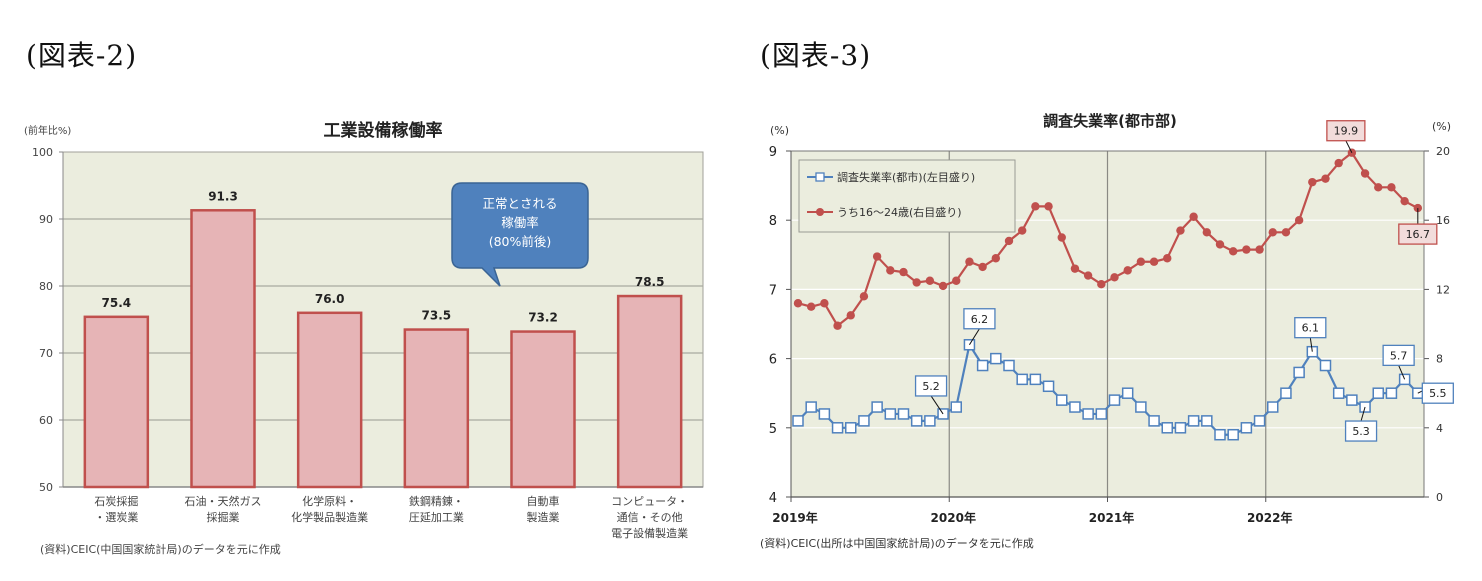 The width and height of the screenshot is (1482, 581). Describe the element at coordinates (794, 517) in the screenshot. I see `x-tick-label: 2019年` at that location.